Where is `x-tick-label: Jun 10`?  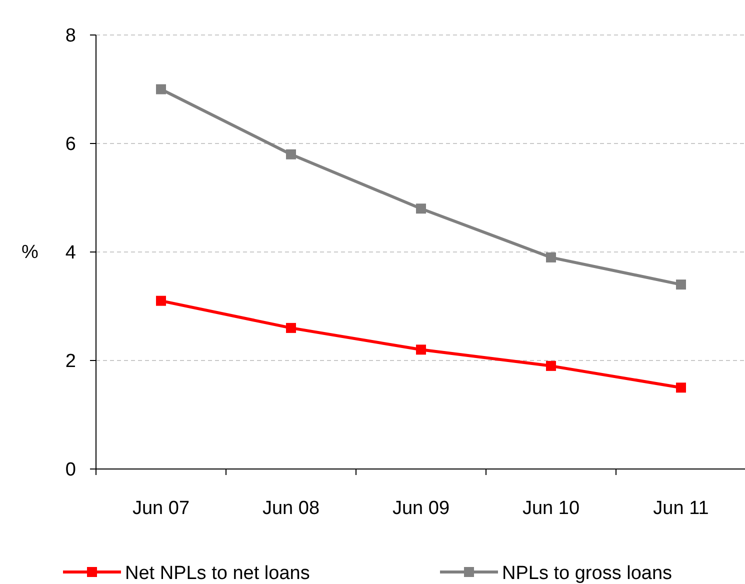 x-tick-label: Jun 10 is located at coordinates (551, 508).